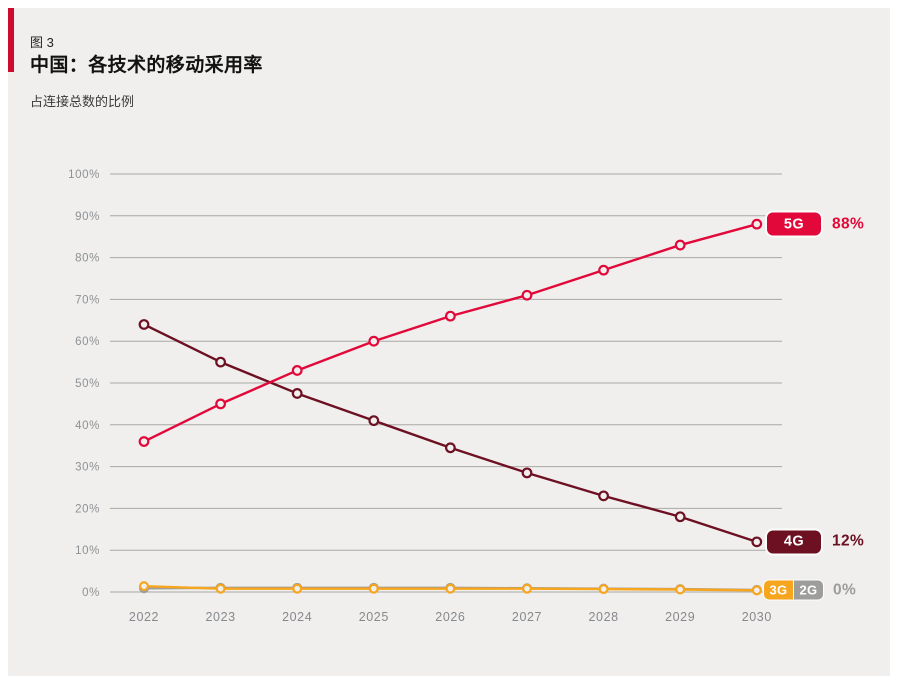  What do you see at coordinates (450, 617) in the screenshot?
I see `x-axis-tick-label: 2026` at bounding box center [450, 617].